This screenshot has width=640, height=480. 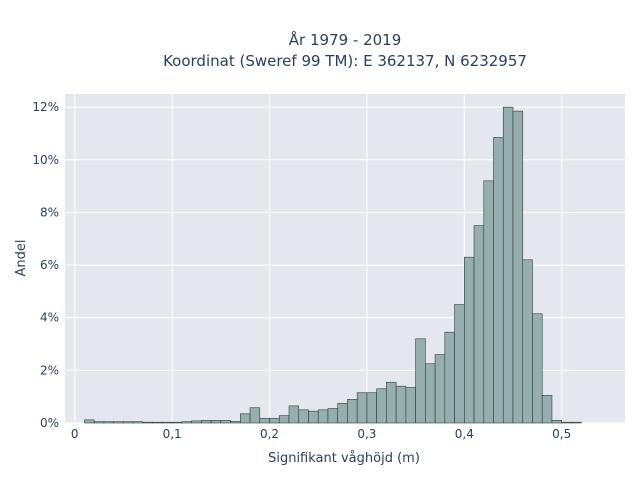 I want to click on x-tick-label: 0, so click(x=75, y=434).